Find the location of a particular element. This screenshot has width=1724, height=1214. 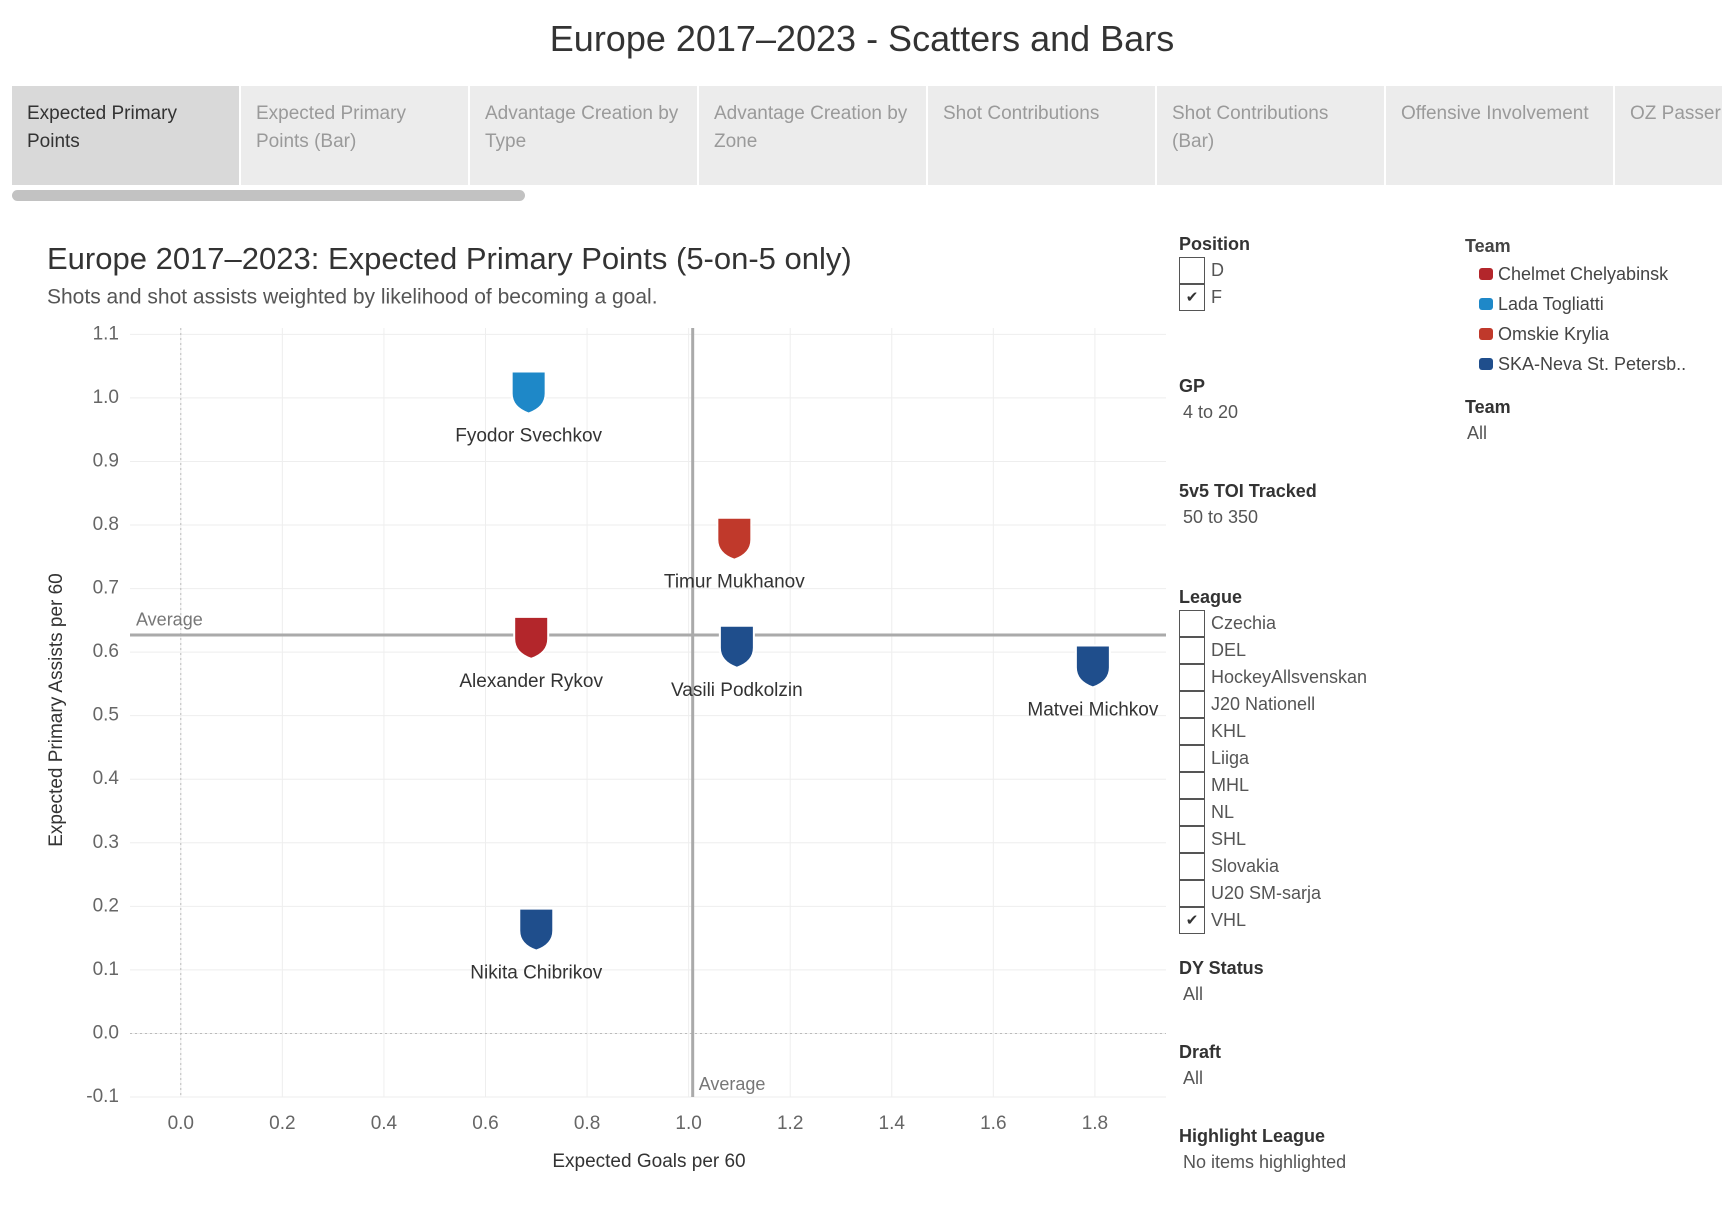

tab: Offensive Involvement is located at coordinates (1499, 135).